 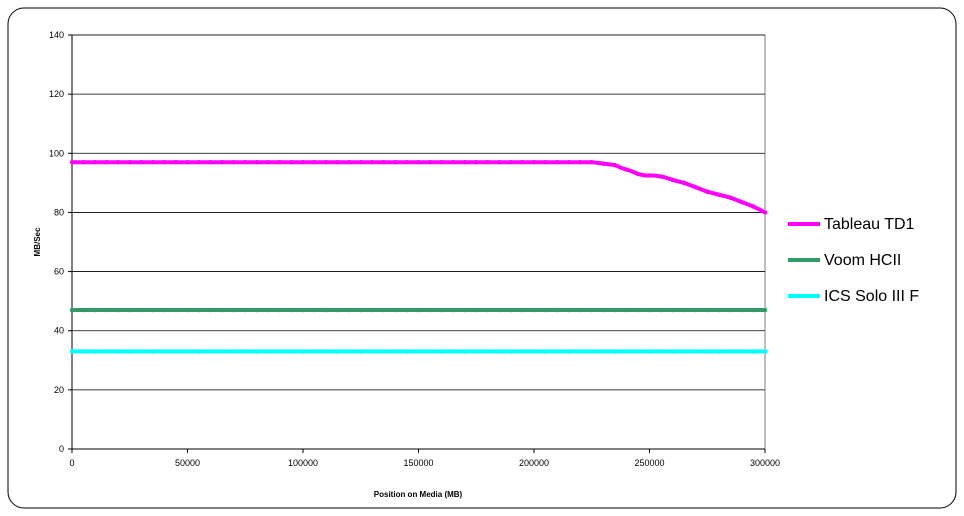 What do you see at coordinates (853, 296) in the screenshot?
I see `legend-item-2: ICS Solo III F` at bounding box center [853, 296].